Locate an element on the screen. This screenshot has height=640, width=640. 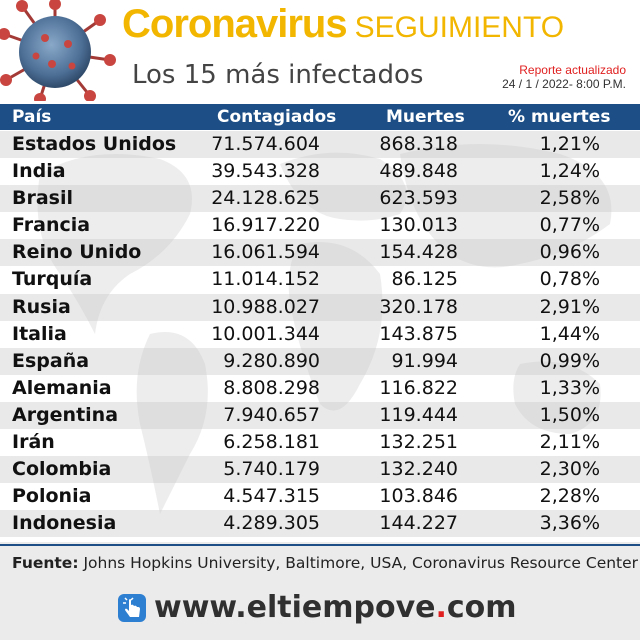
cell-pct-muertes: 2,91% is located at coordinates (569, 306).